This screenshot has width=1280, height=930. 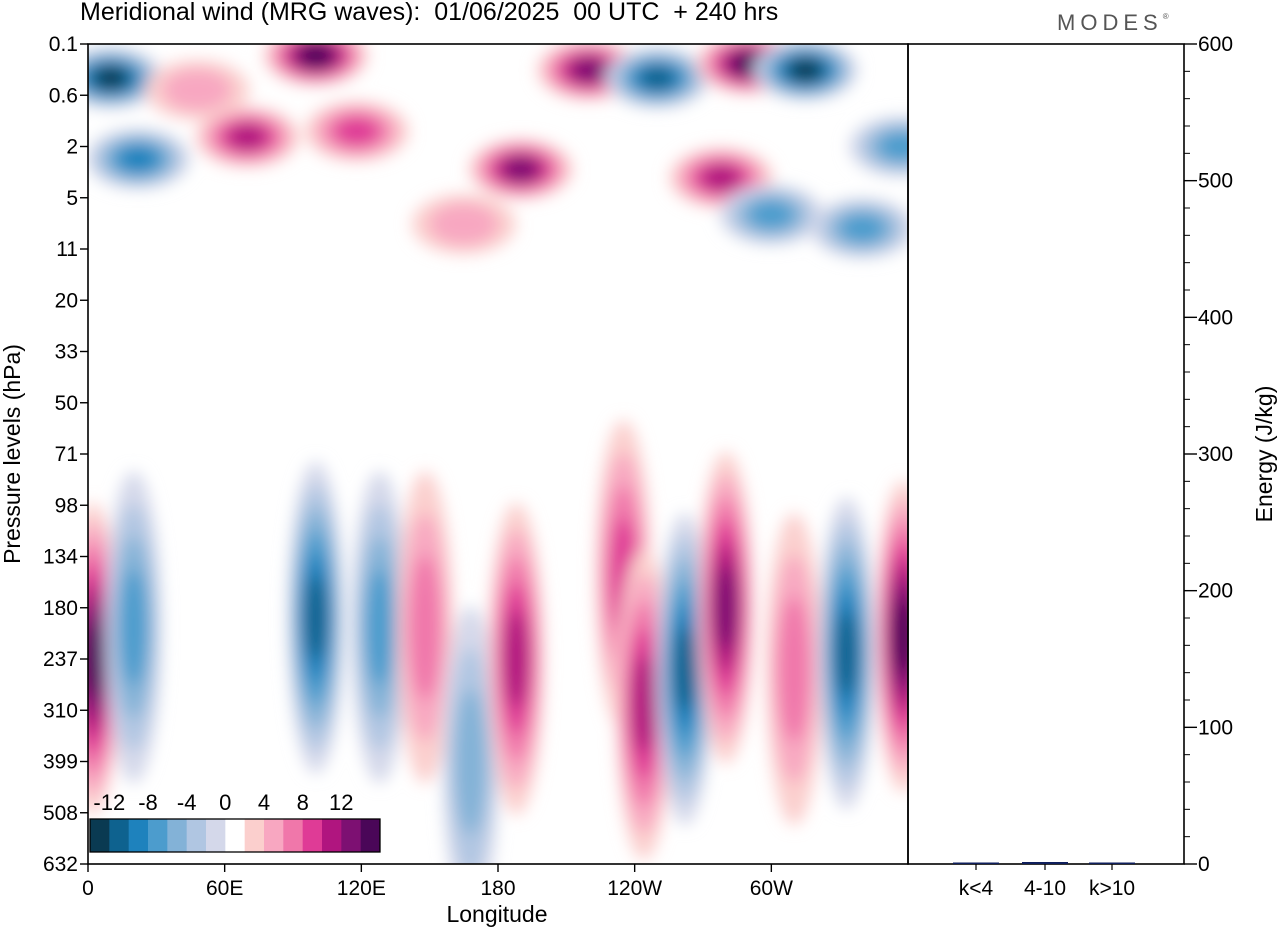 I want to click on energy-tick-label: 400, so click(x=1215, y=317).